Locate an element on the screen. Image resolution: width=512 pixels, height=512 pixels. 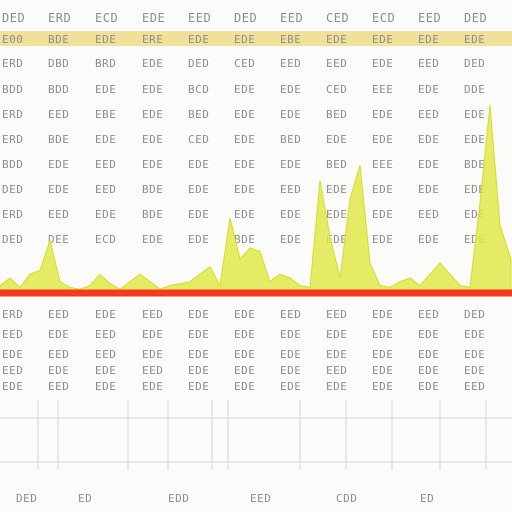
bottom-label: EED is located at coordinates (261, 498).